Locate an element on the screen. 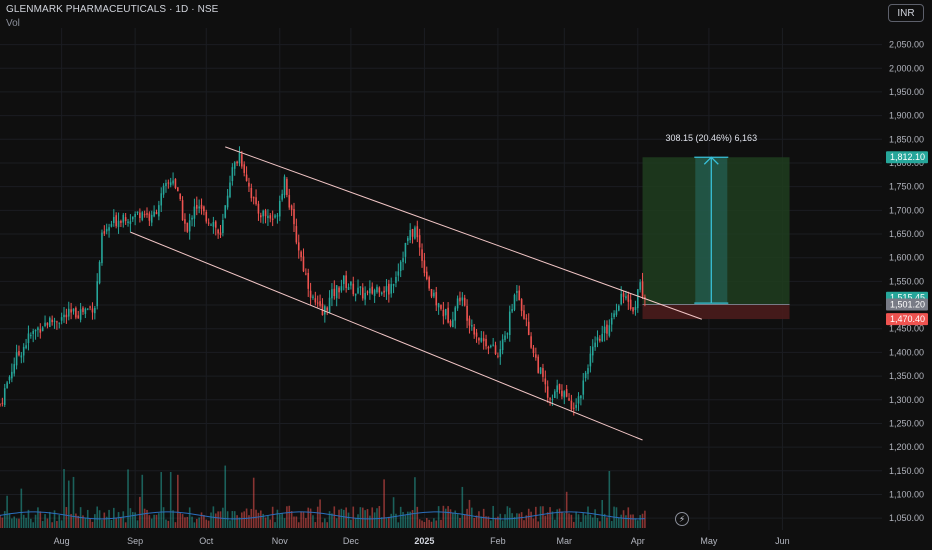 This screenshot has width=932, height=550. price-tick-label: 1,400.00 is located at coordinates (906, 352).